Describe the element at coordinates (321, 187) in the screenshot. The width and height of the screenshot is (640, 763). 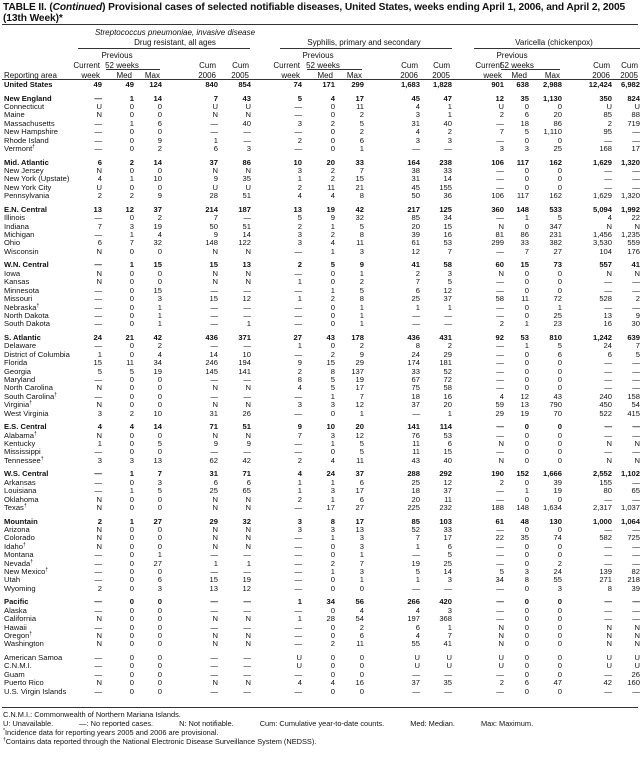
I see `table-row: New York City U 0 0 U U 2 11 21 45 155 — 0 0 — —` at that location.